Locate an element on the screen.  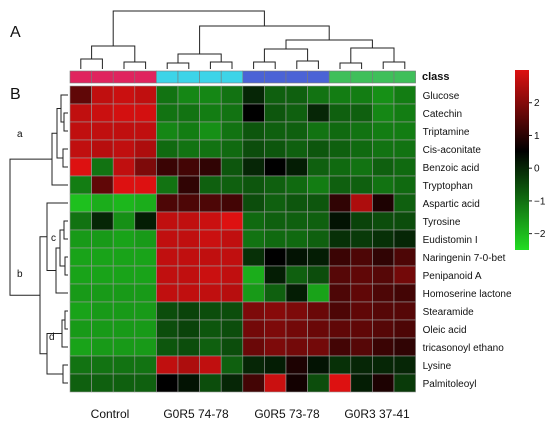
legend-tick-label: −1 is located at coordinates (540, 201).